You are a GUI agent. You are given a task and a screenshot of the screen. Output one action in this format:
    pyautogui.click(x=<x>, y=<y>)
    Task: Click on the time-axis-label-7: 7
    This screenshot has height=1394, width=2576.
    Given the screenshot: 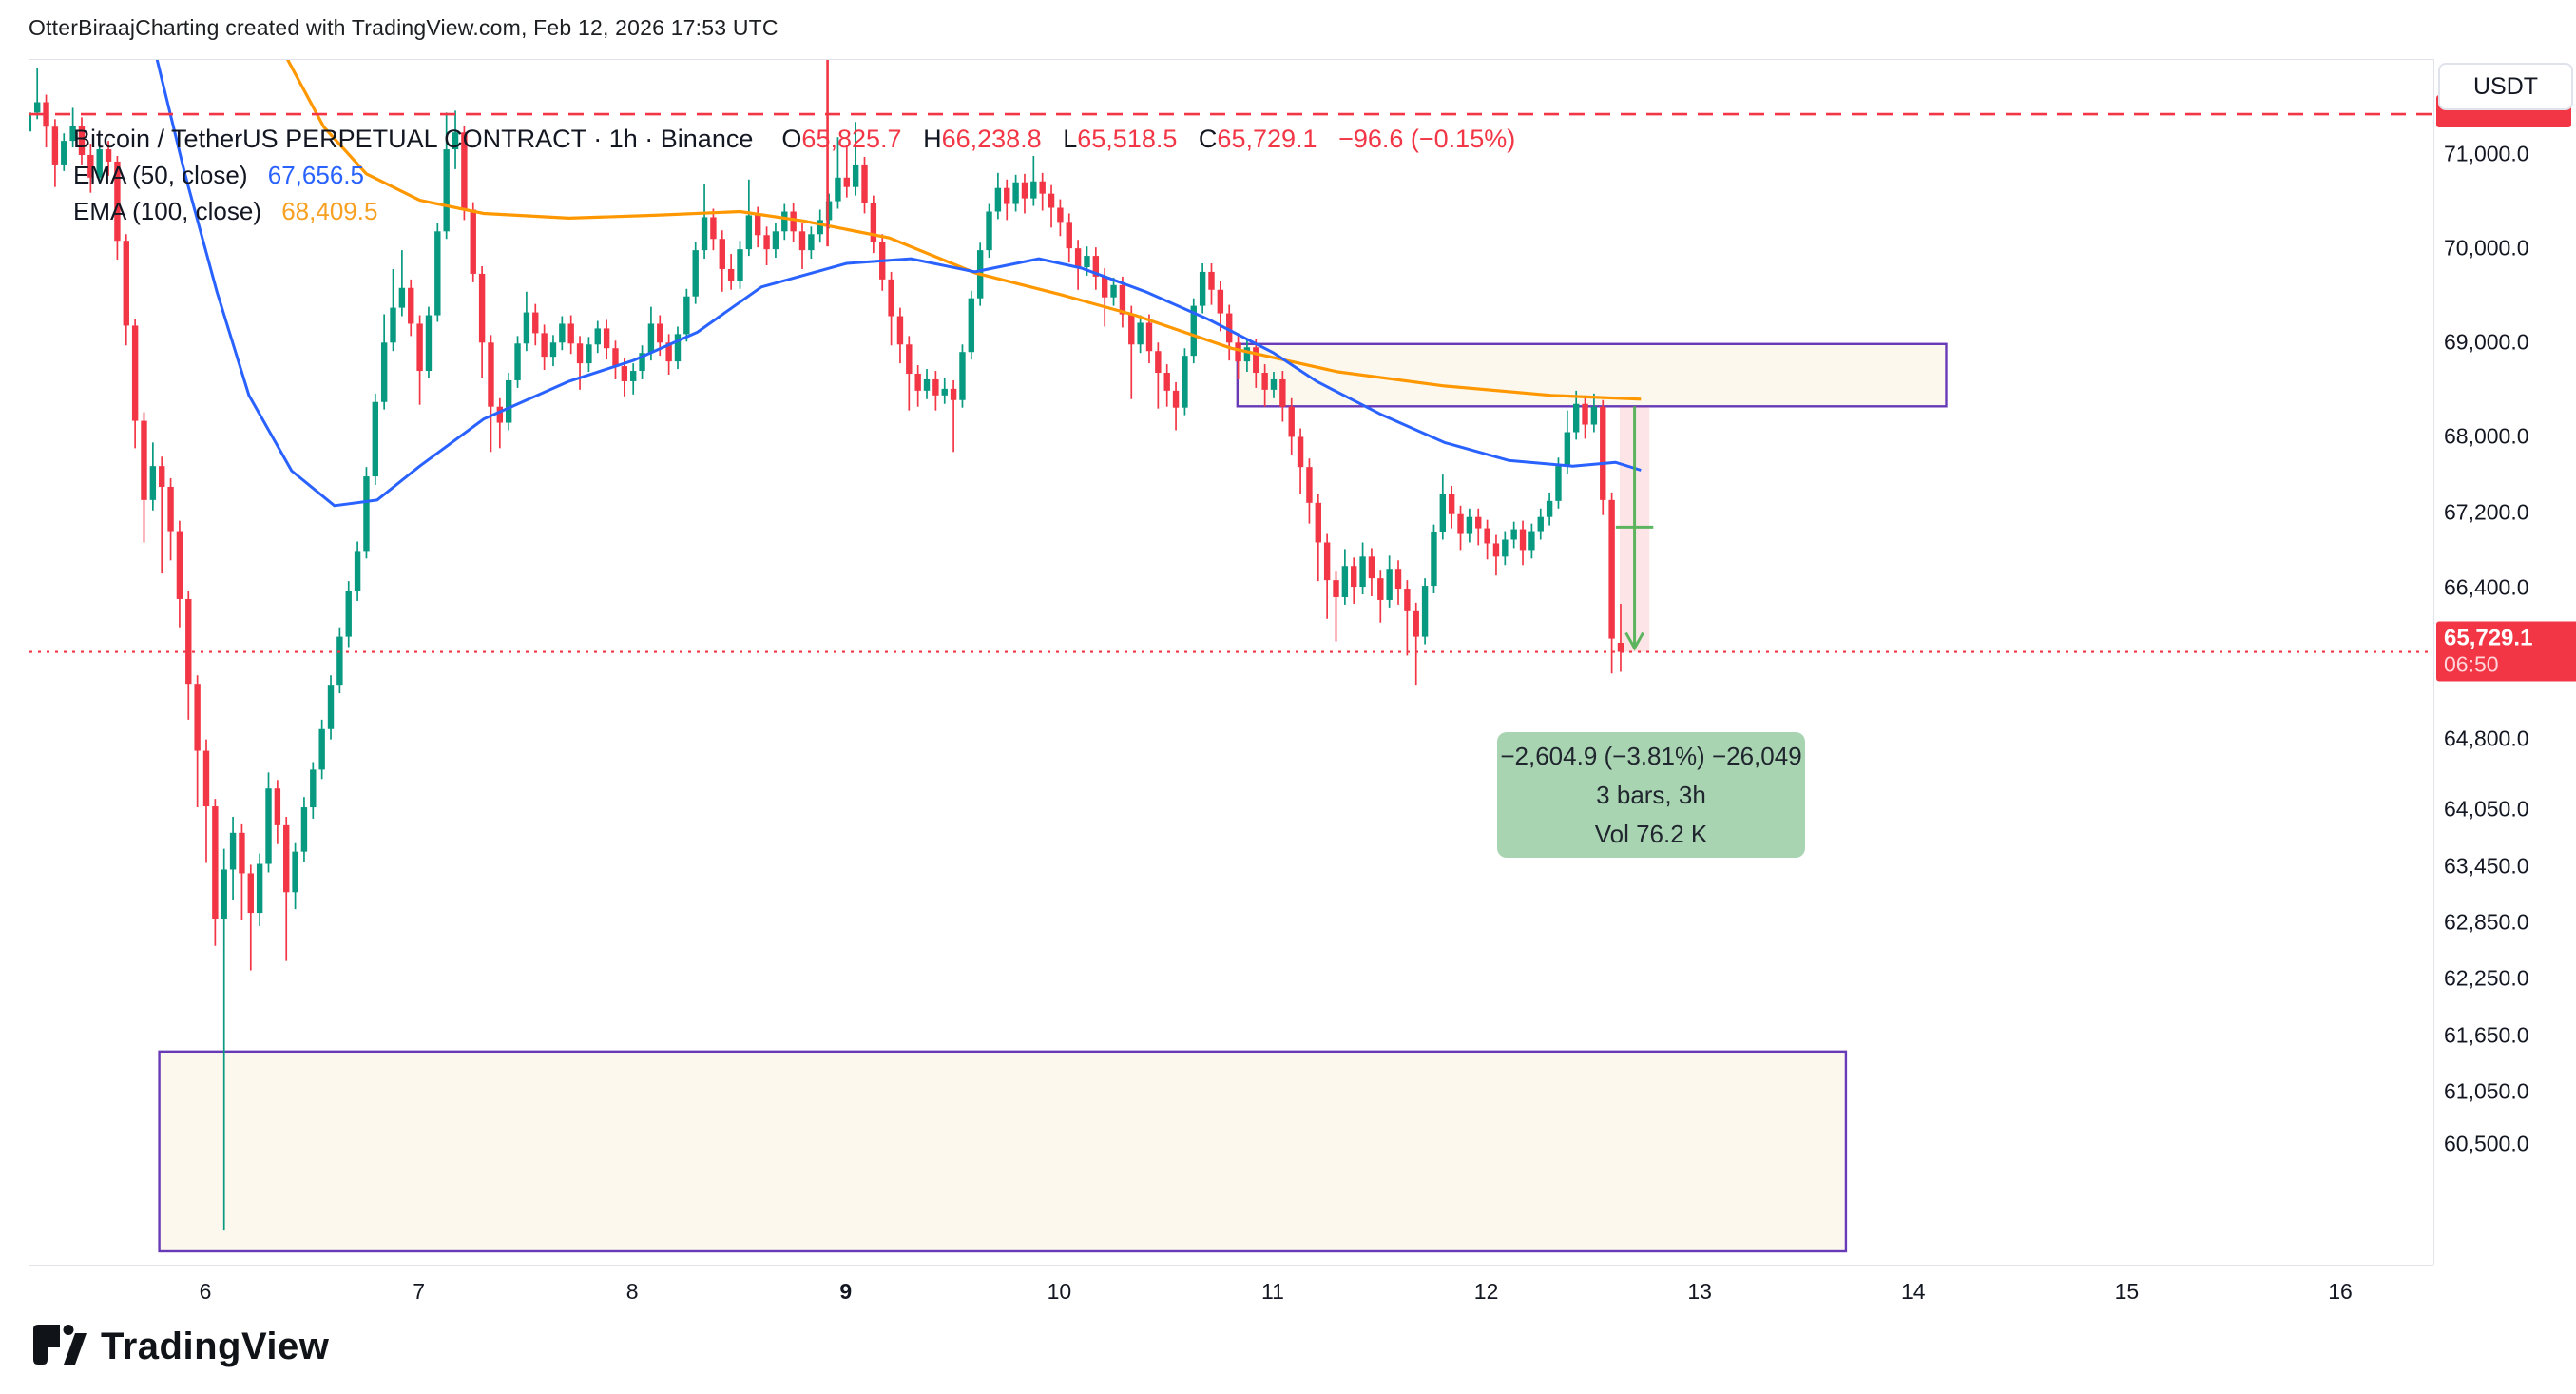 What is the action you would take?
    pyautogui.click(x=419, y=1291)
    